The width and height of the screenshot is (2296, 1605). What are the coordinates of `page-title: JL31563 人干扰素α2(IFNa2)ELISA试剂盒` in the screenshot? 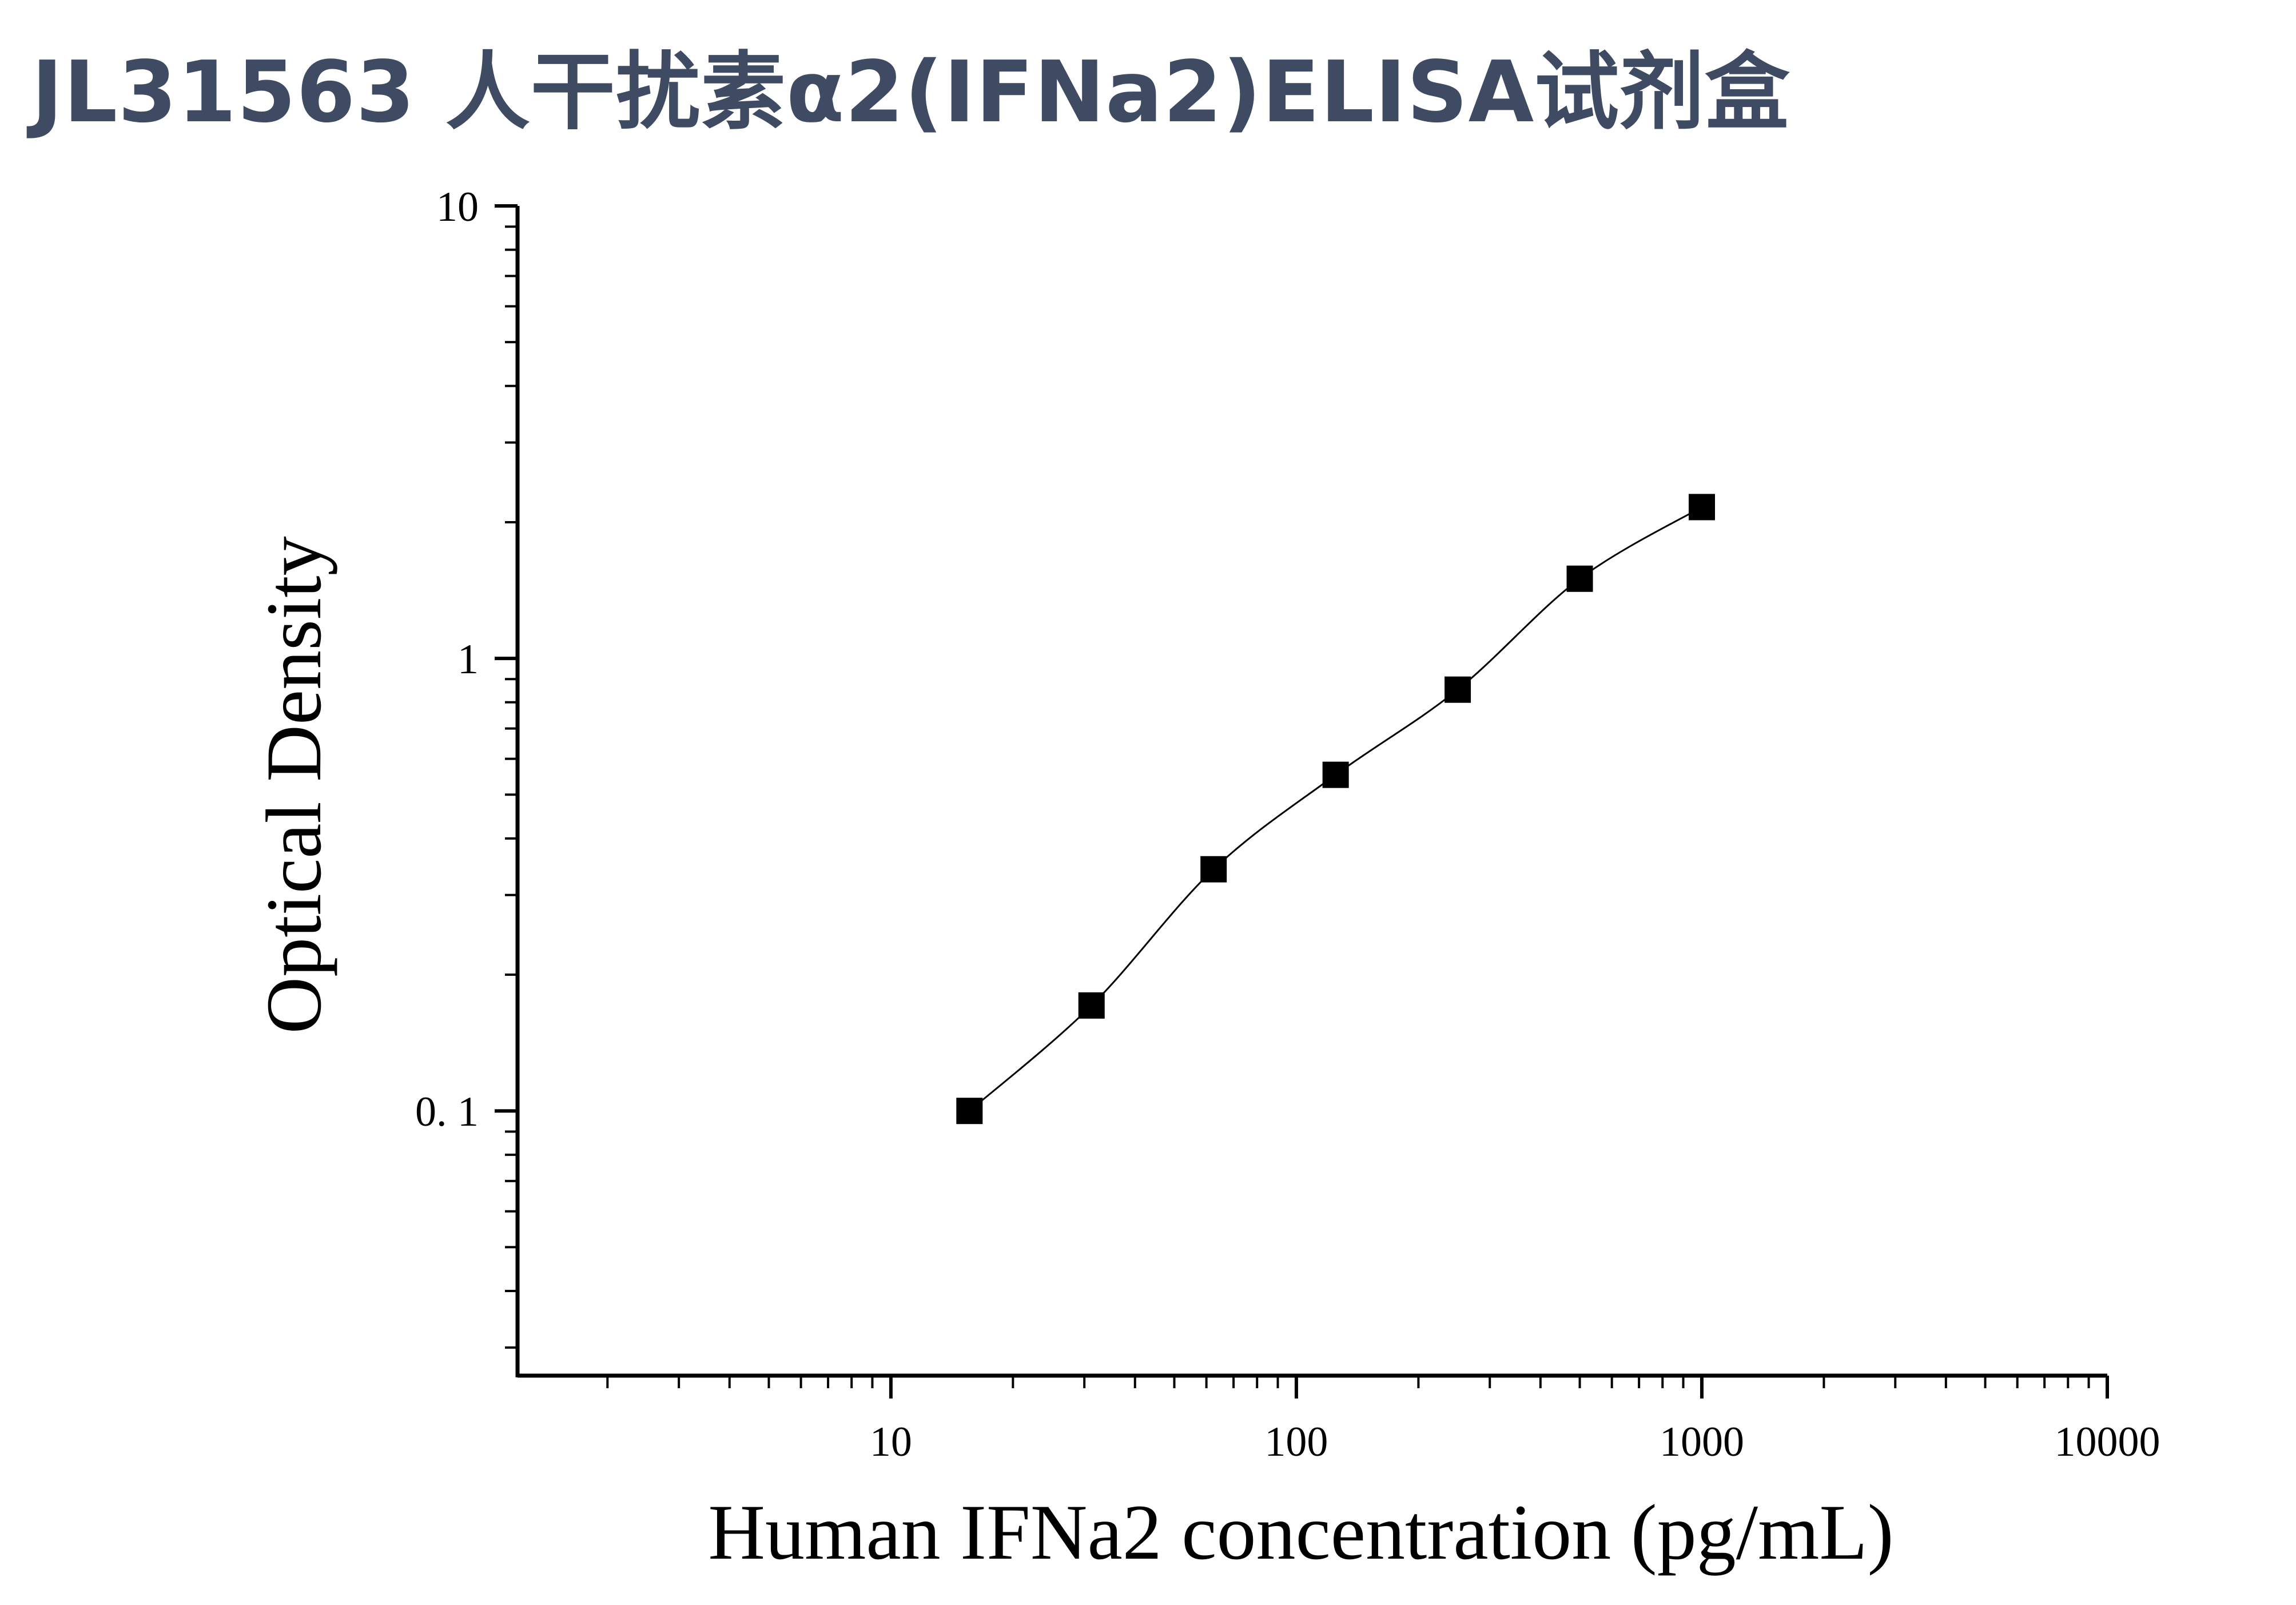 It's located at (910, 92).